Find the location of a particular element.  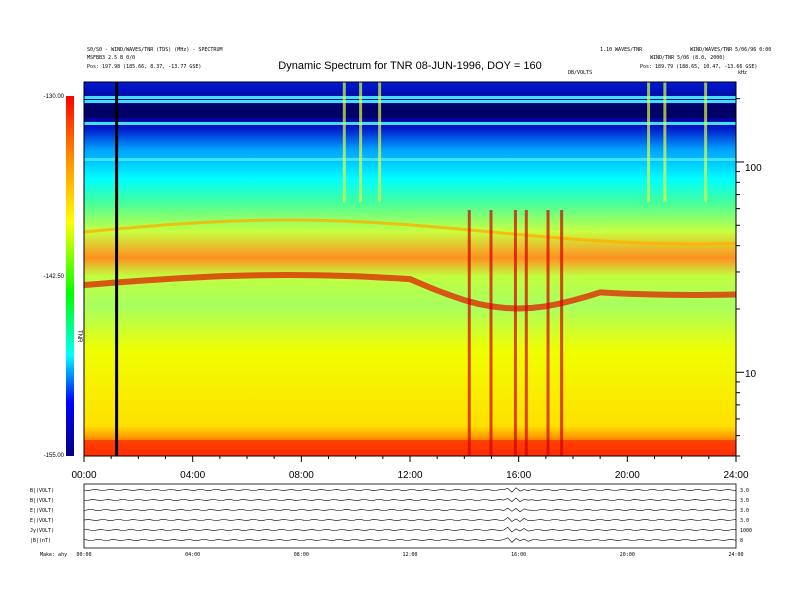

x-tick-label: 20:00 is located at coordinates (627, 475).